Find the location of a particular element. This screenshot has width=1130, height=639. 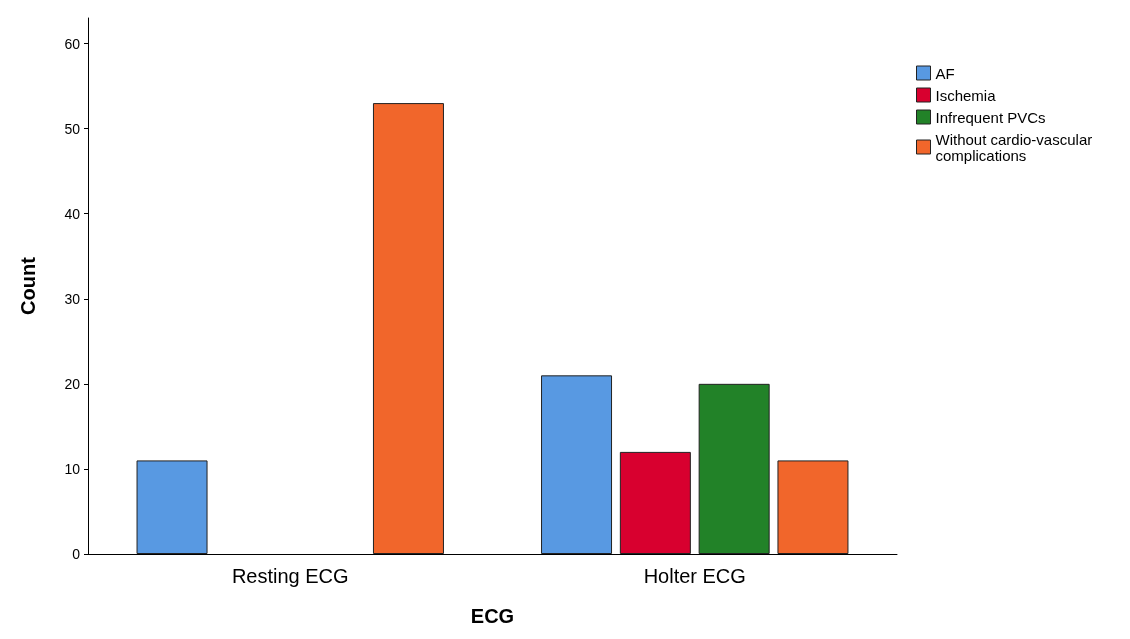

legend-label: Ischemia is located at coordinates (966, 95).